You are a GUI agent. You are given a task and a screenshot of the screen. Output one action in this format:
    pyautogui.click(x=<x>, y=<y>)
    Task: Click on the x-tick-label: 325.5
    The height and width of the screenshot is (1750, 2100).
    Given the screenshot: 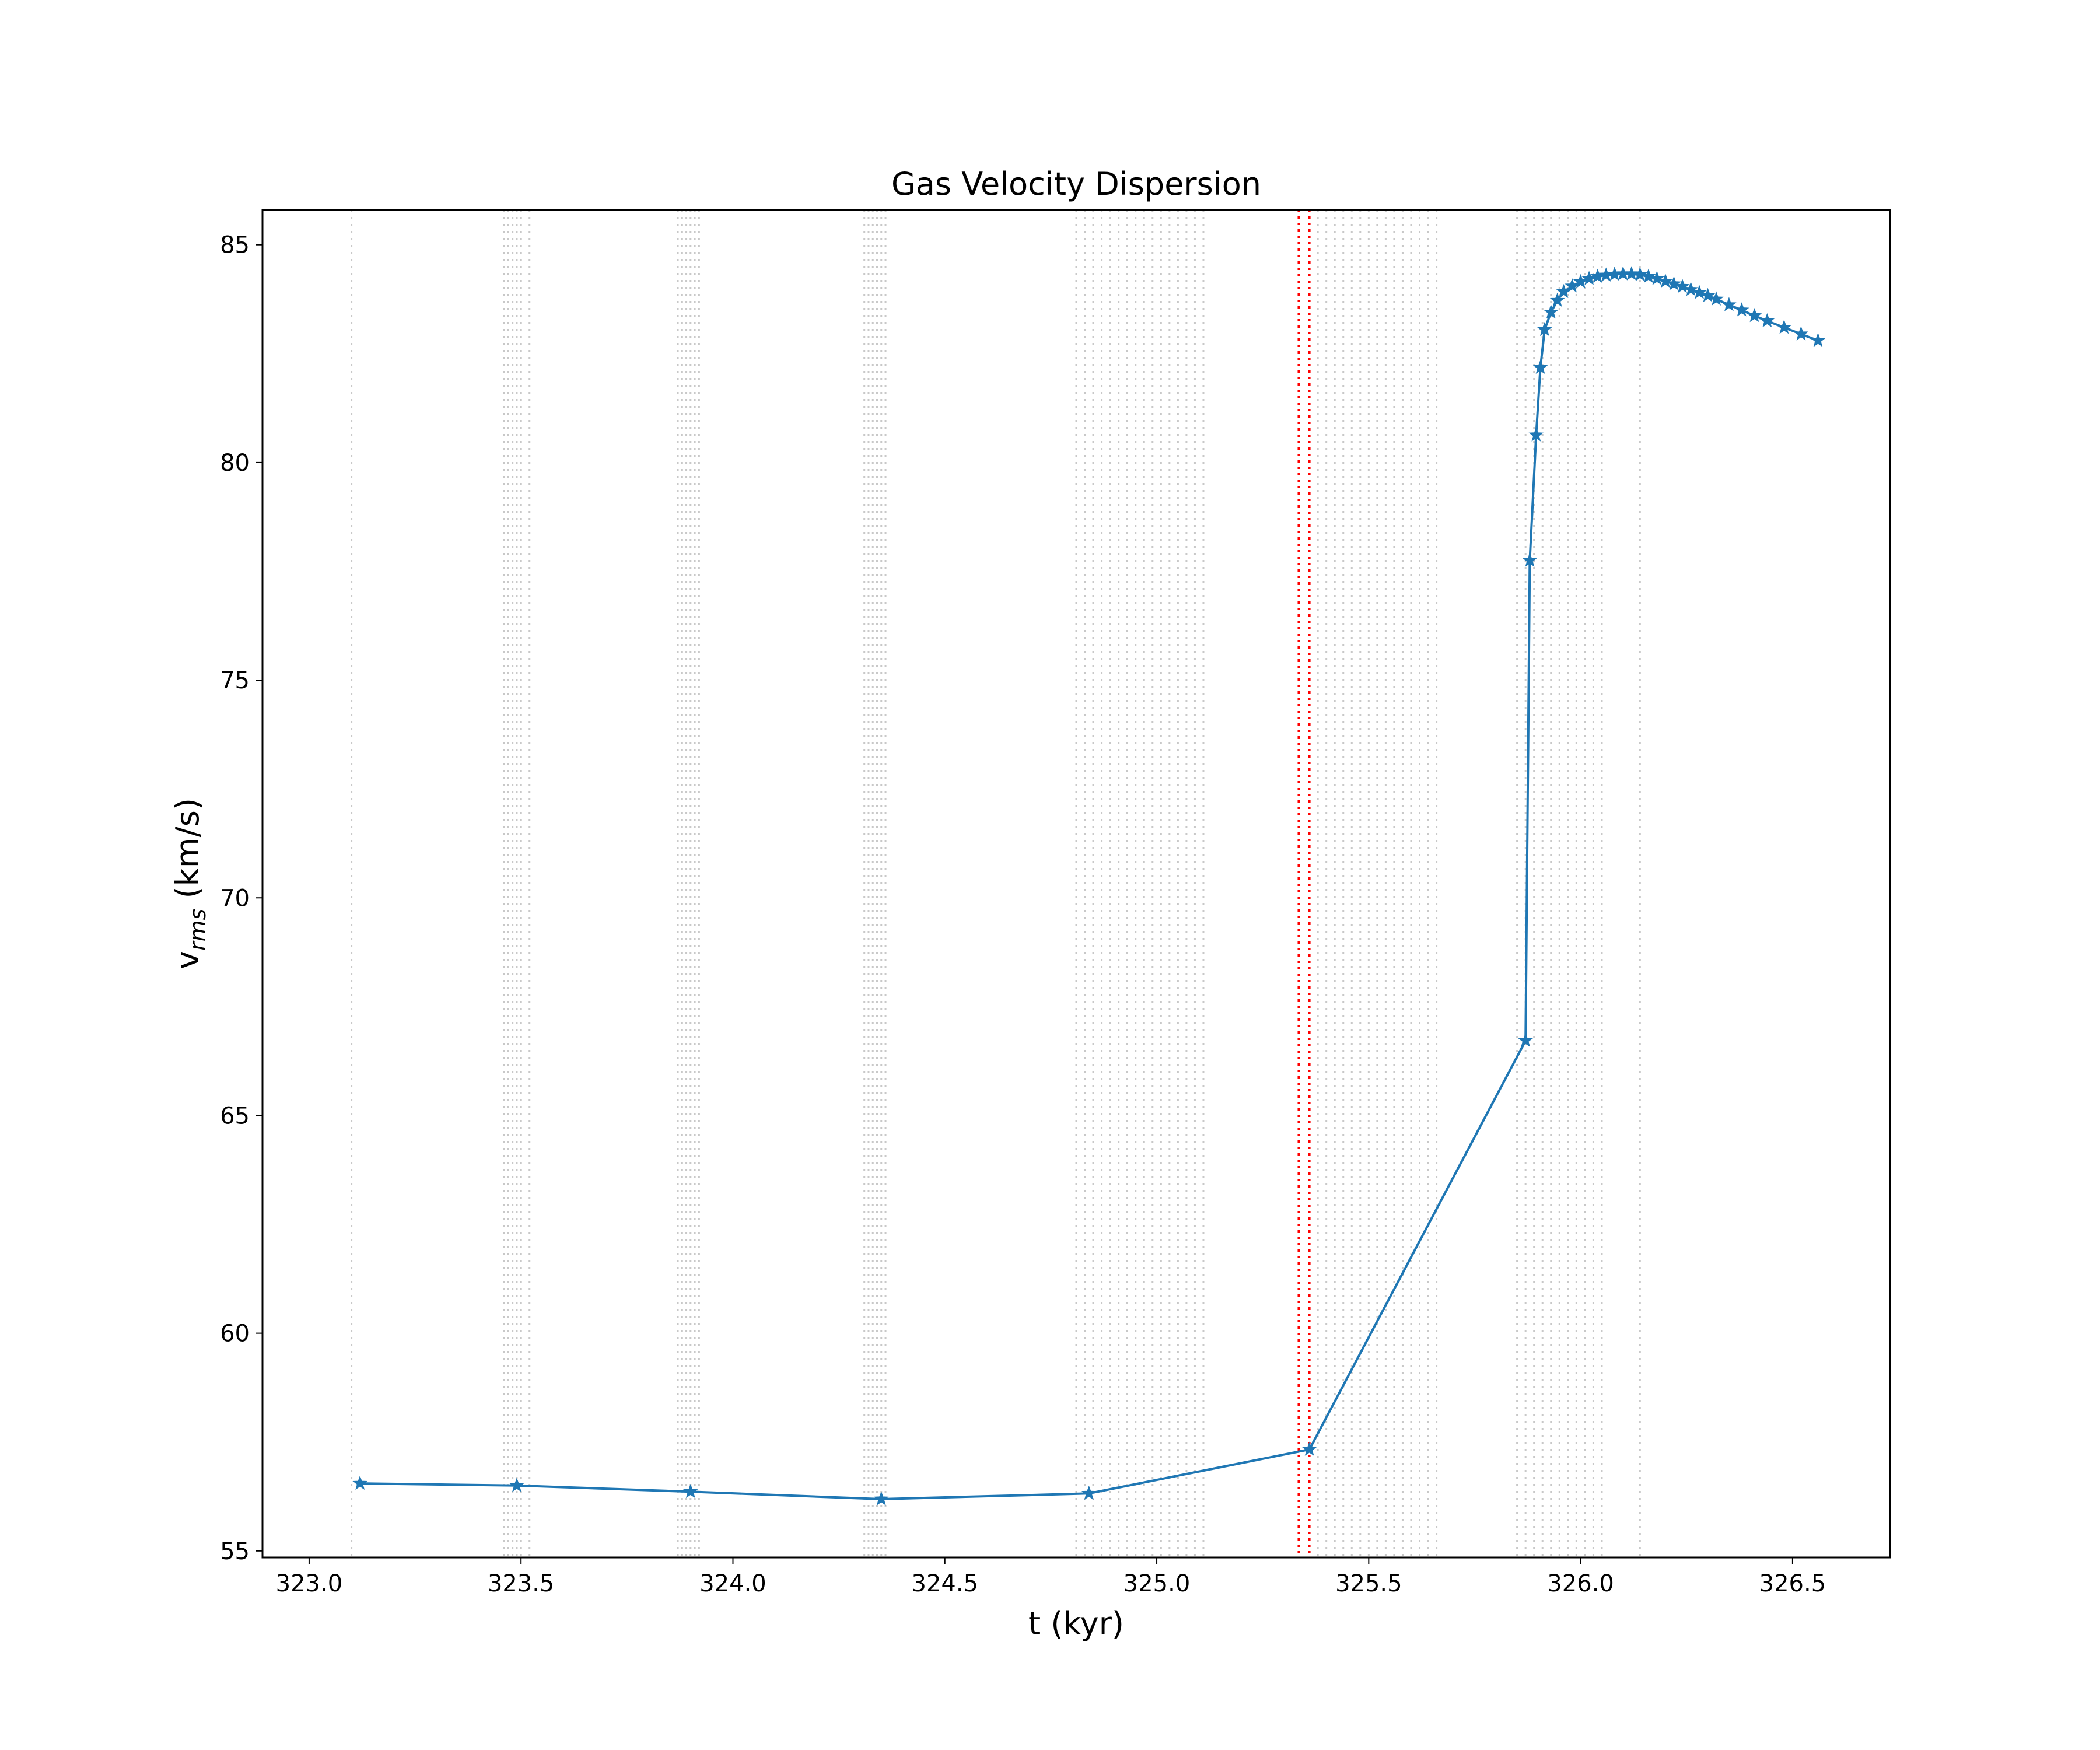 What is the action you would take?
    pyautogui.click(x=1368, y=1583)
    